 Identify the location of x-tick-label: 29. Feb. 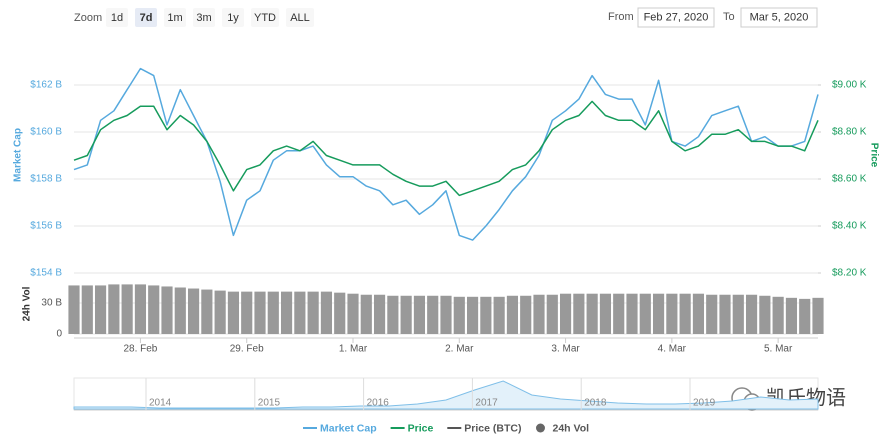
(247, 349).